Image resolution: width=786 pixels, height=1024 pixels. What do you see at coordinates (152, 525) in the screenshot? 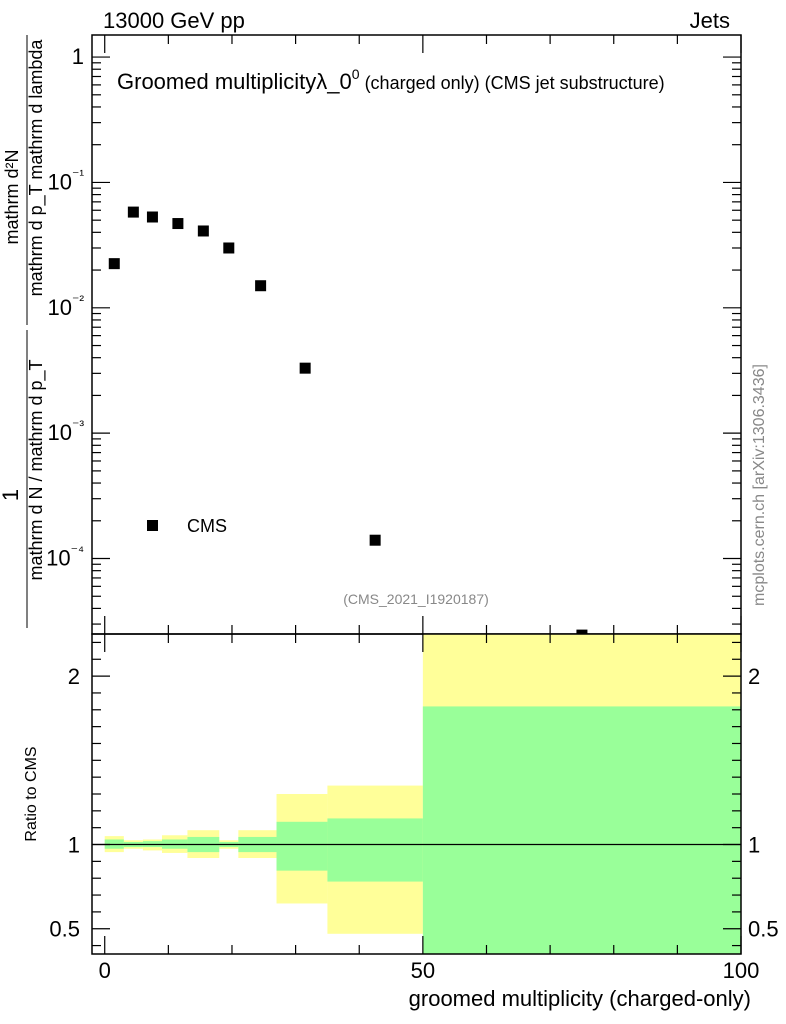
I see `legend-marker` at bounding box center [152, 525].